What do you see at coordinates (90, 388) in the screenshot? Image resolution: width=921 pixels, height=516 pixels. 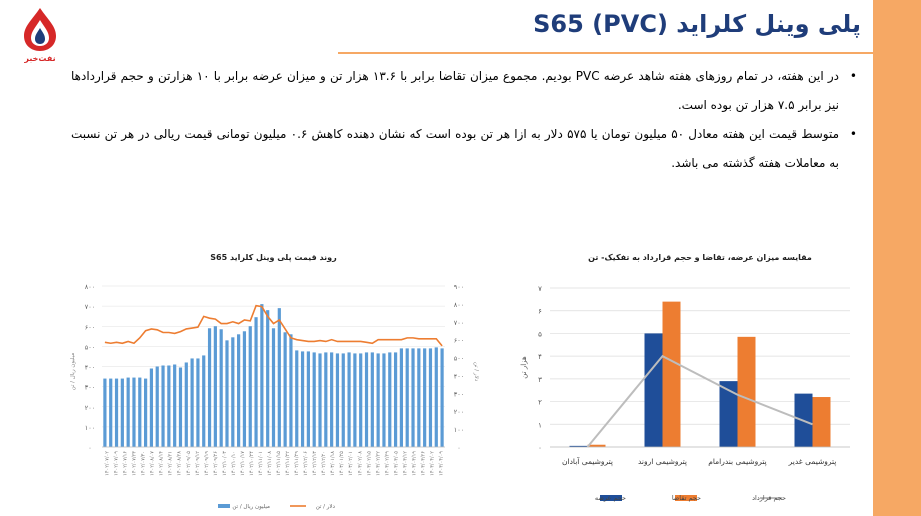 I see `left-y-tick-label: ۳۰۰` at bounding box center [90, 388].